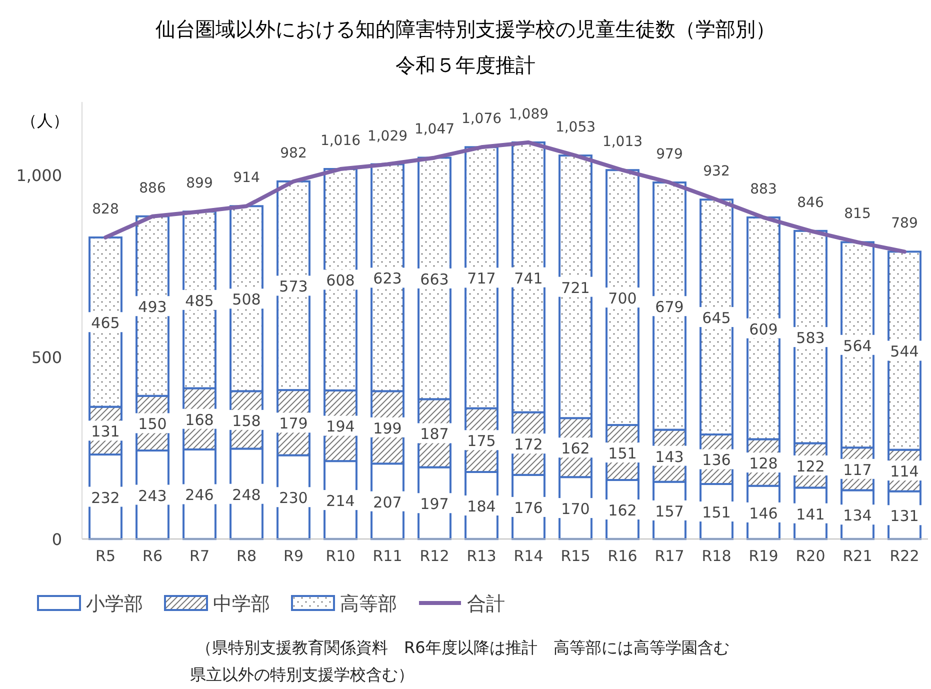 The height and width of the screenshot is (689, 931). What do you see at coordinates (434, 434) in the screenshot?
I see `data-label: 187` at bounding box center [434, 434].